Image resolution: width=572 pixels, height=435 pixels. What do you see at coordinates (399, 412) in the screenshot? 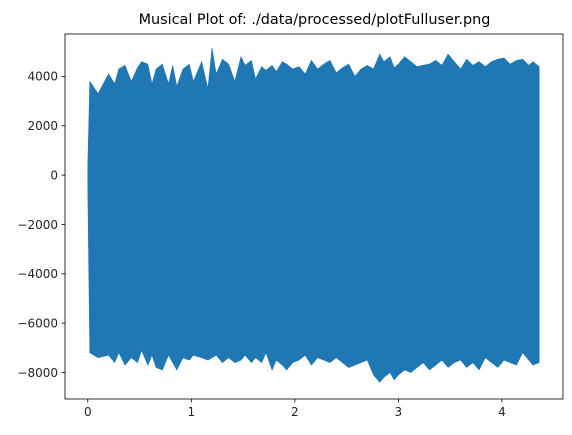
I see `x-tick-label: 3` at bounding box center [399, 412].